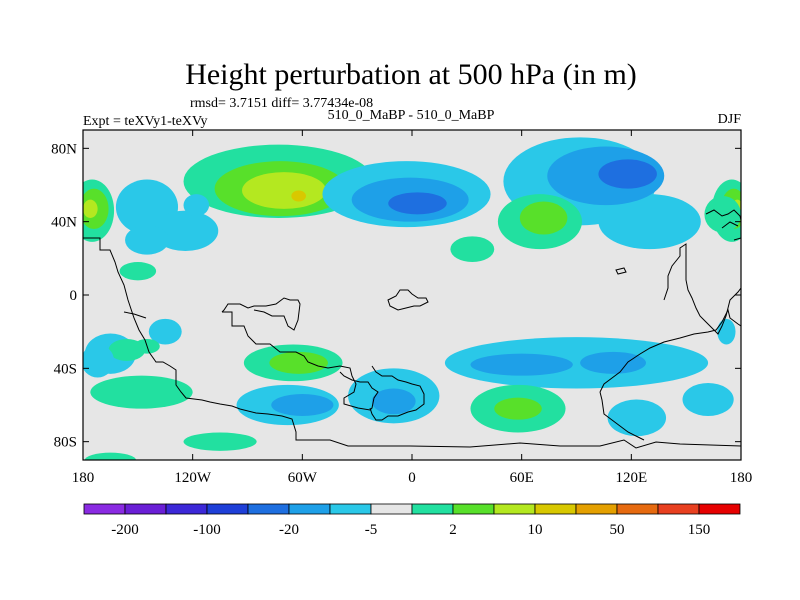 This screenshot has width=800, height=600. I want to click on coastline-north-america-west, so click(261, 314).